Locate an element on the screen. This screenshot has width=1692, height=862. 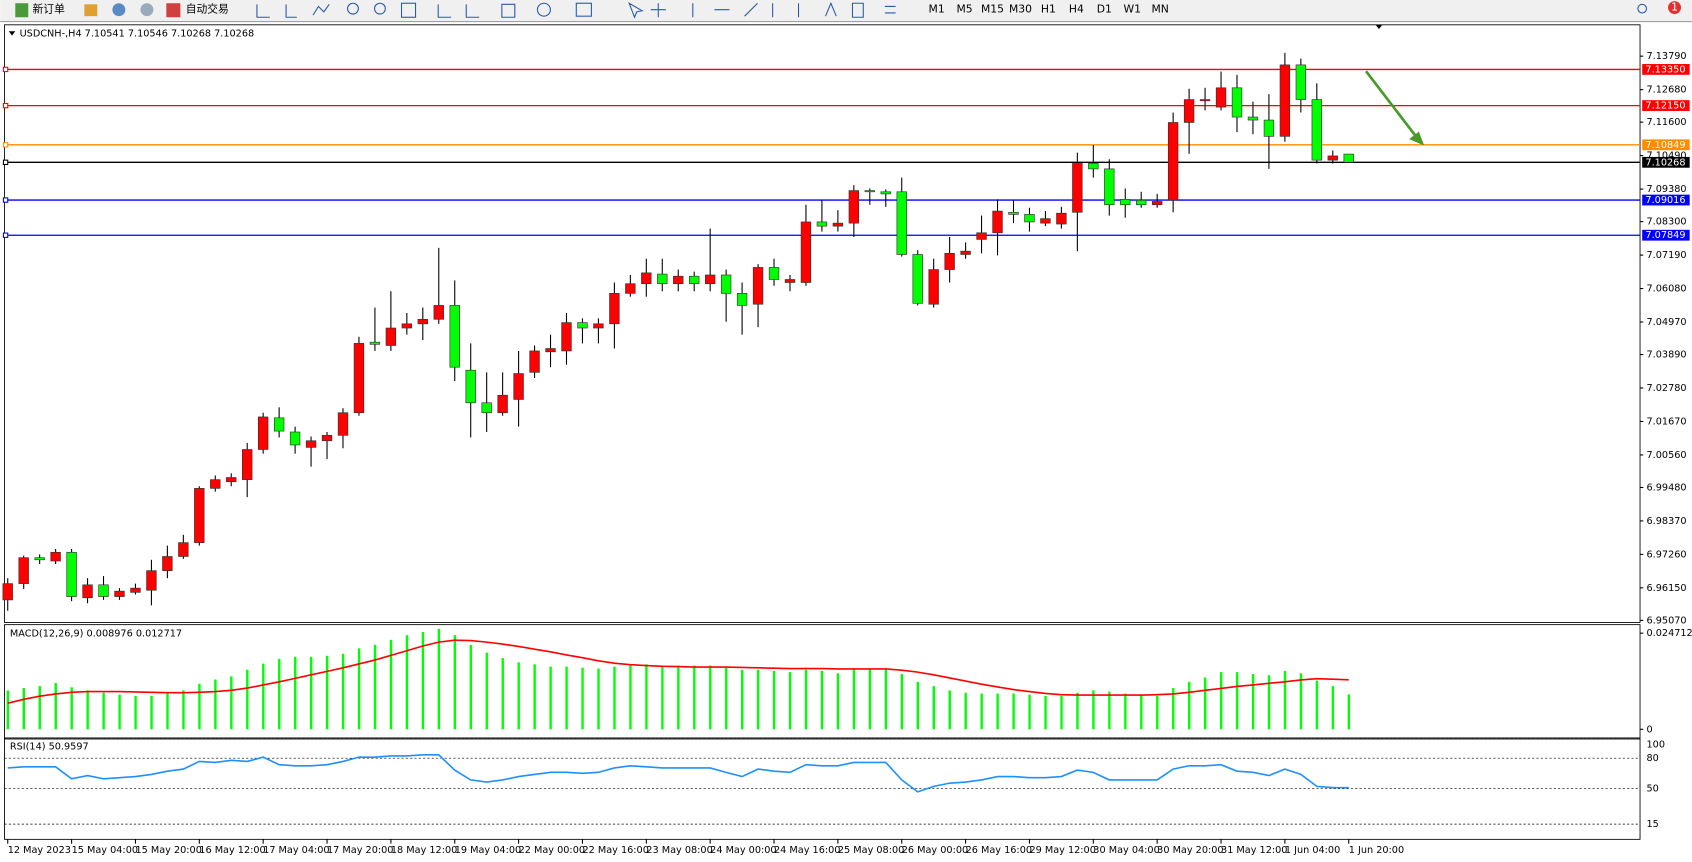
indicator-title: RSI(14) 50.9597 is located at coordinates (49, 747).